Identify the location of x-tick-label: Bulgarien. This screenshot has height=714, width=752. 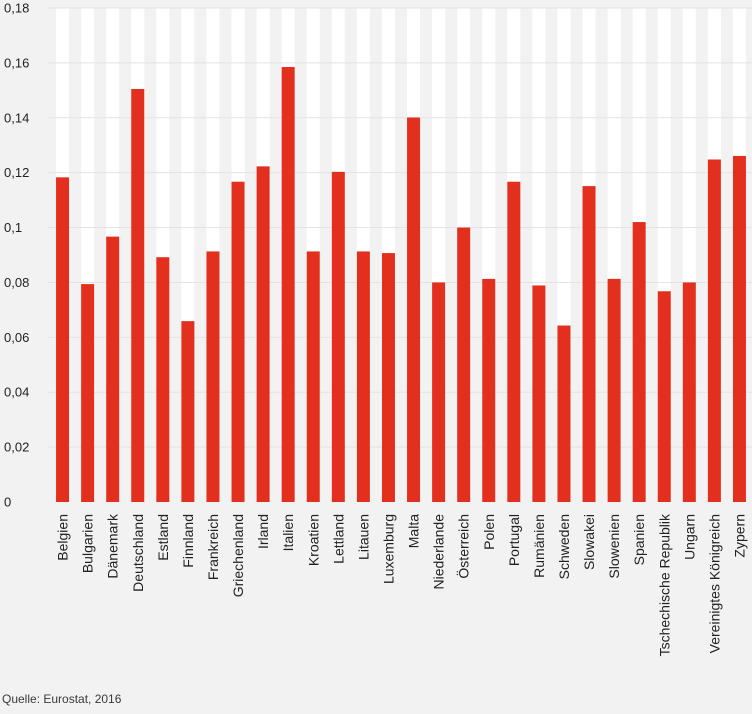
(88, 543).